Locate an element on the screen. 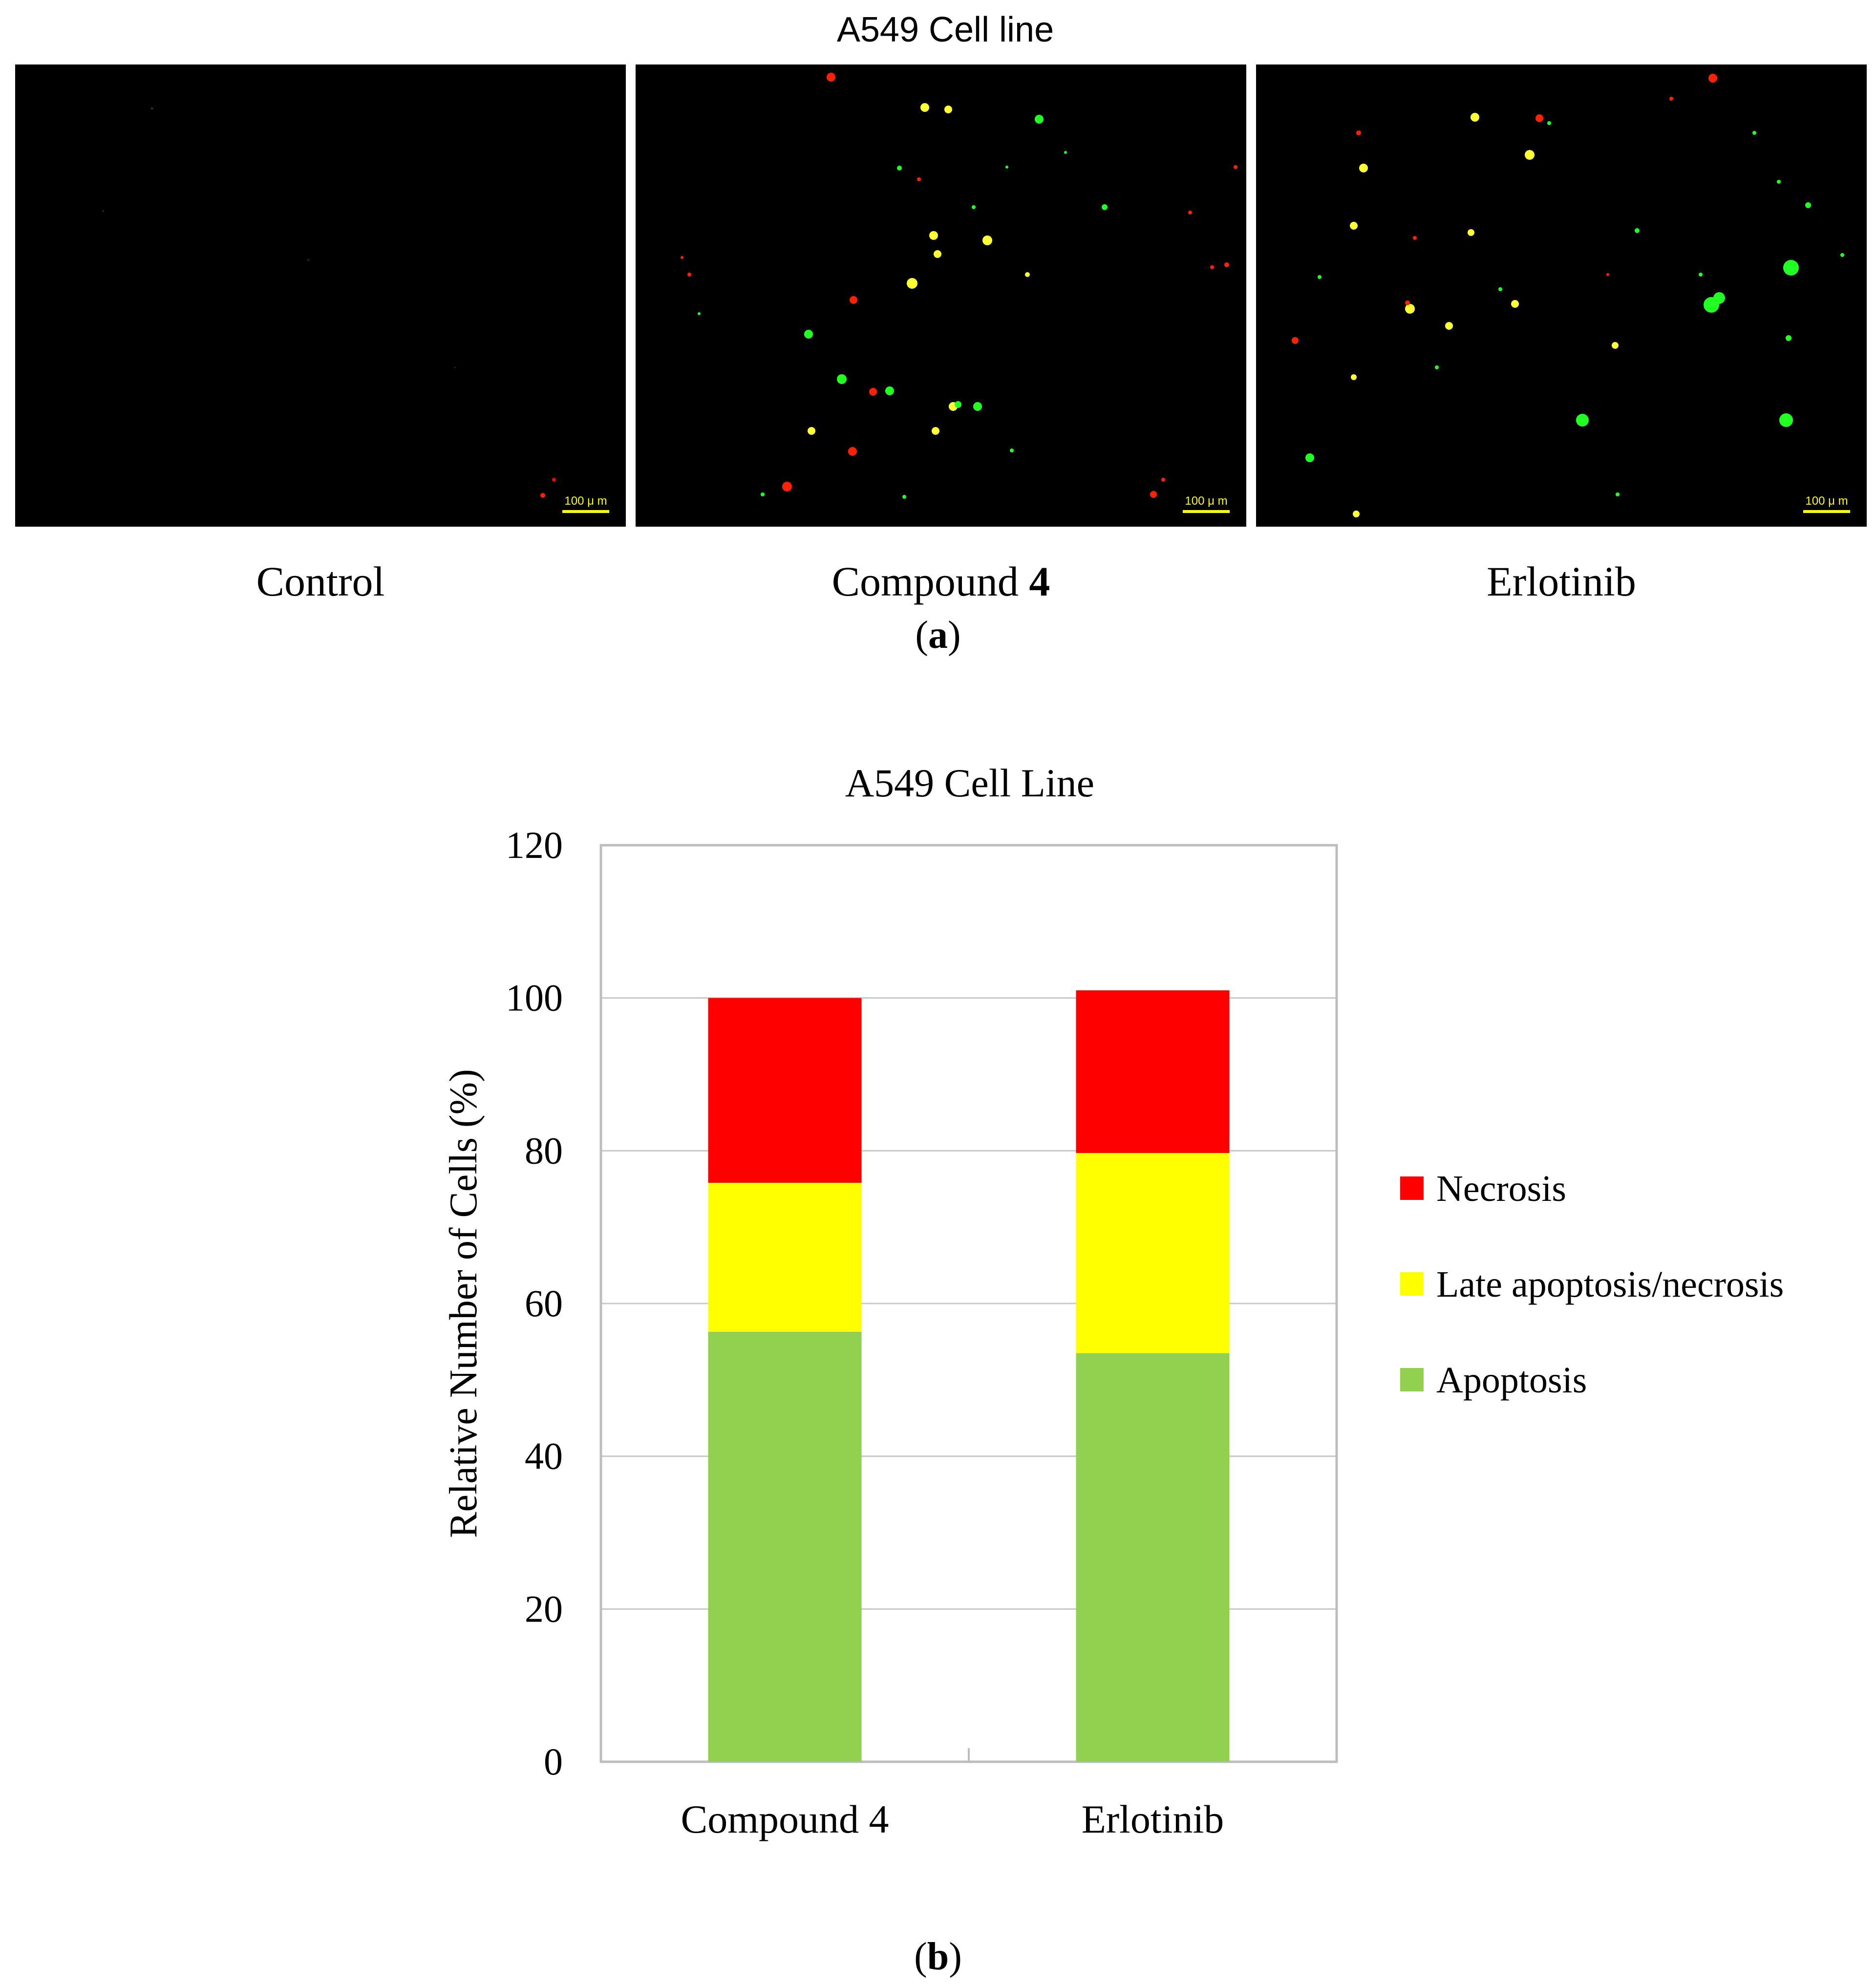 This screenshot has height=1987, width=1876. figure-sublabel-a: (a) is located at coordinates (938, 635).